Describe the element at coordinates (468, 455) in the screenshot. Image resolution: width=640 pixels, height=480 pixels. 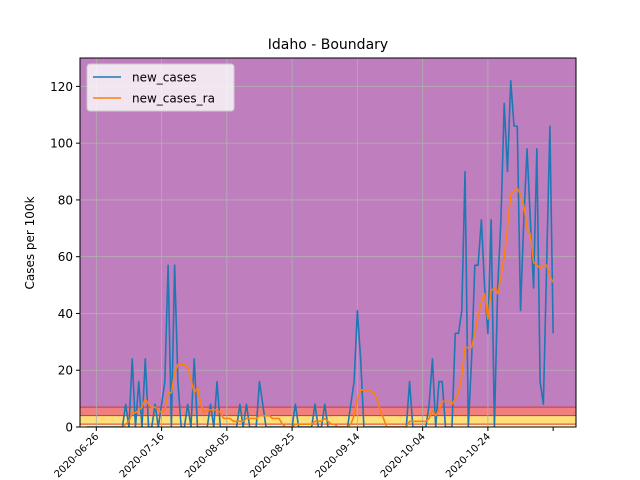
I see `x-tick-label-6: 2020-10-24` at that location.